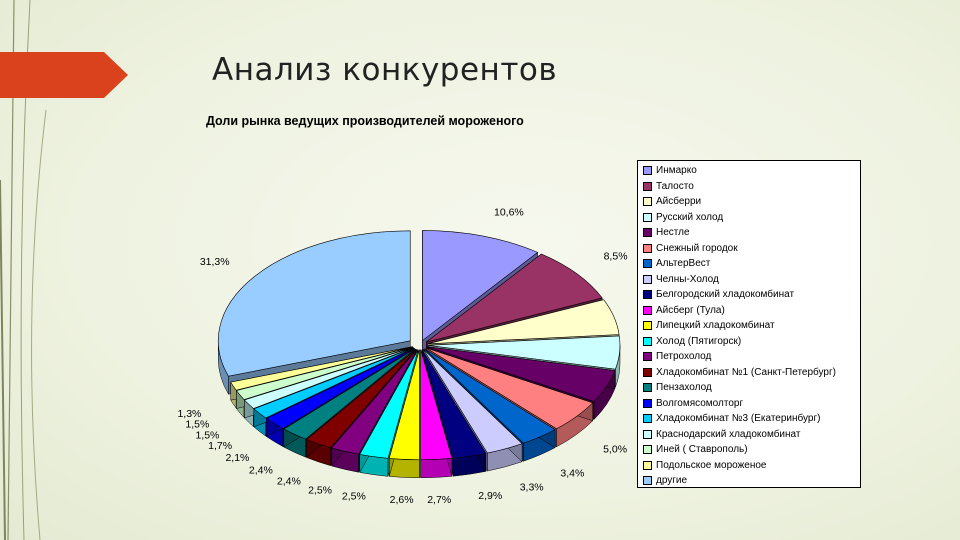 The height and width of the screenshot is (540, 960). What do you see at coordinates (615, 450) in the screenshot?
I see `slice-value-label: 5,0%` at bounding box center [615, 450].